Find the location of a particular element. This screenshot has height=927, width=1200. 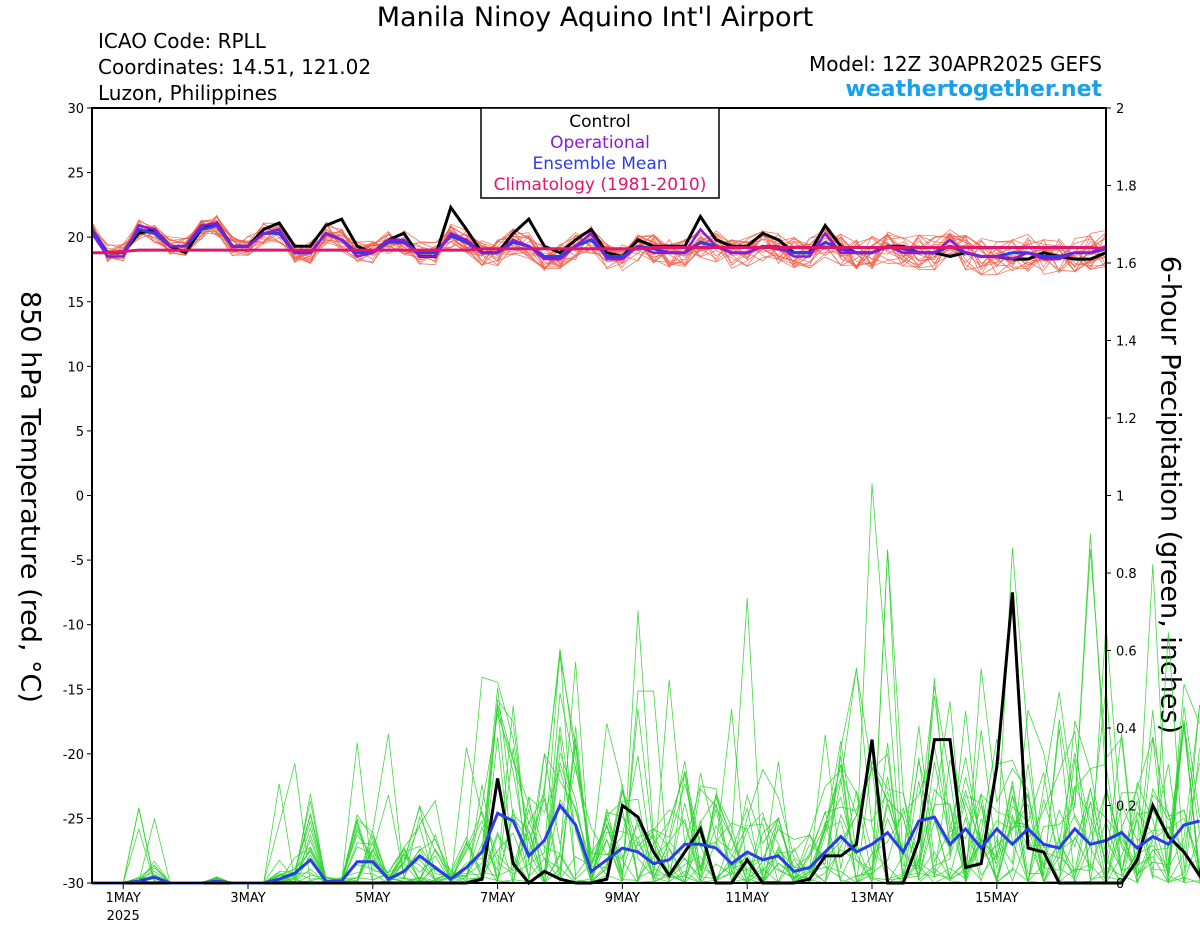

mean-precipitation-line is located at coordinates (646, 843).